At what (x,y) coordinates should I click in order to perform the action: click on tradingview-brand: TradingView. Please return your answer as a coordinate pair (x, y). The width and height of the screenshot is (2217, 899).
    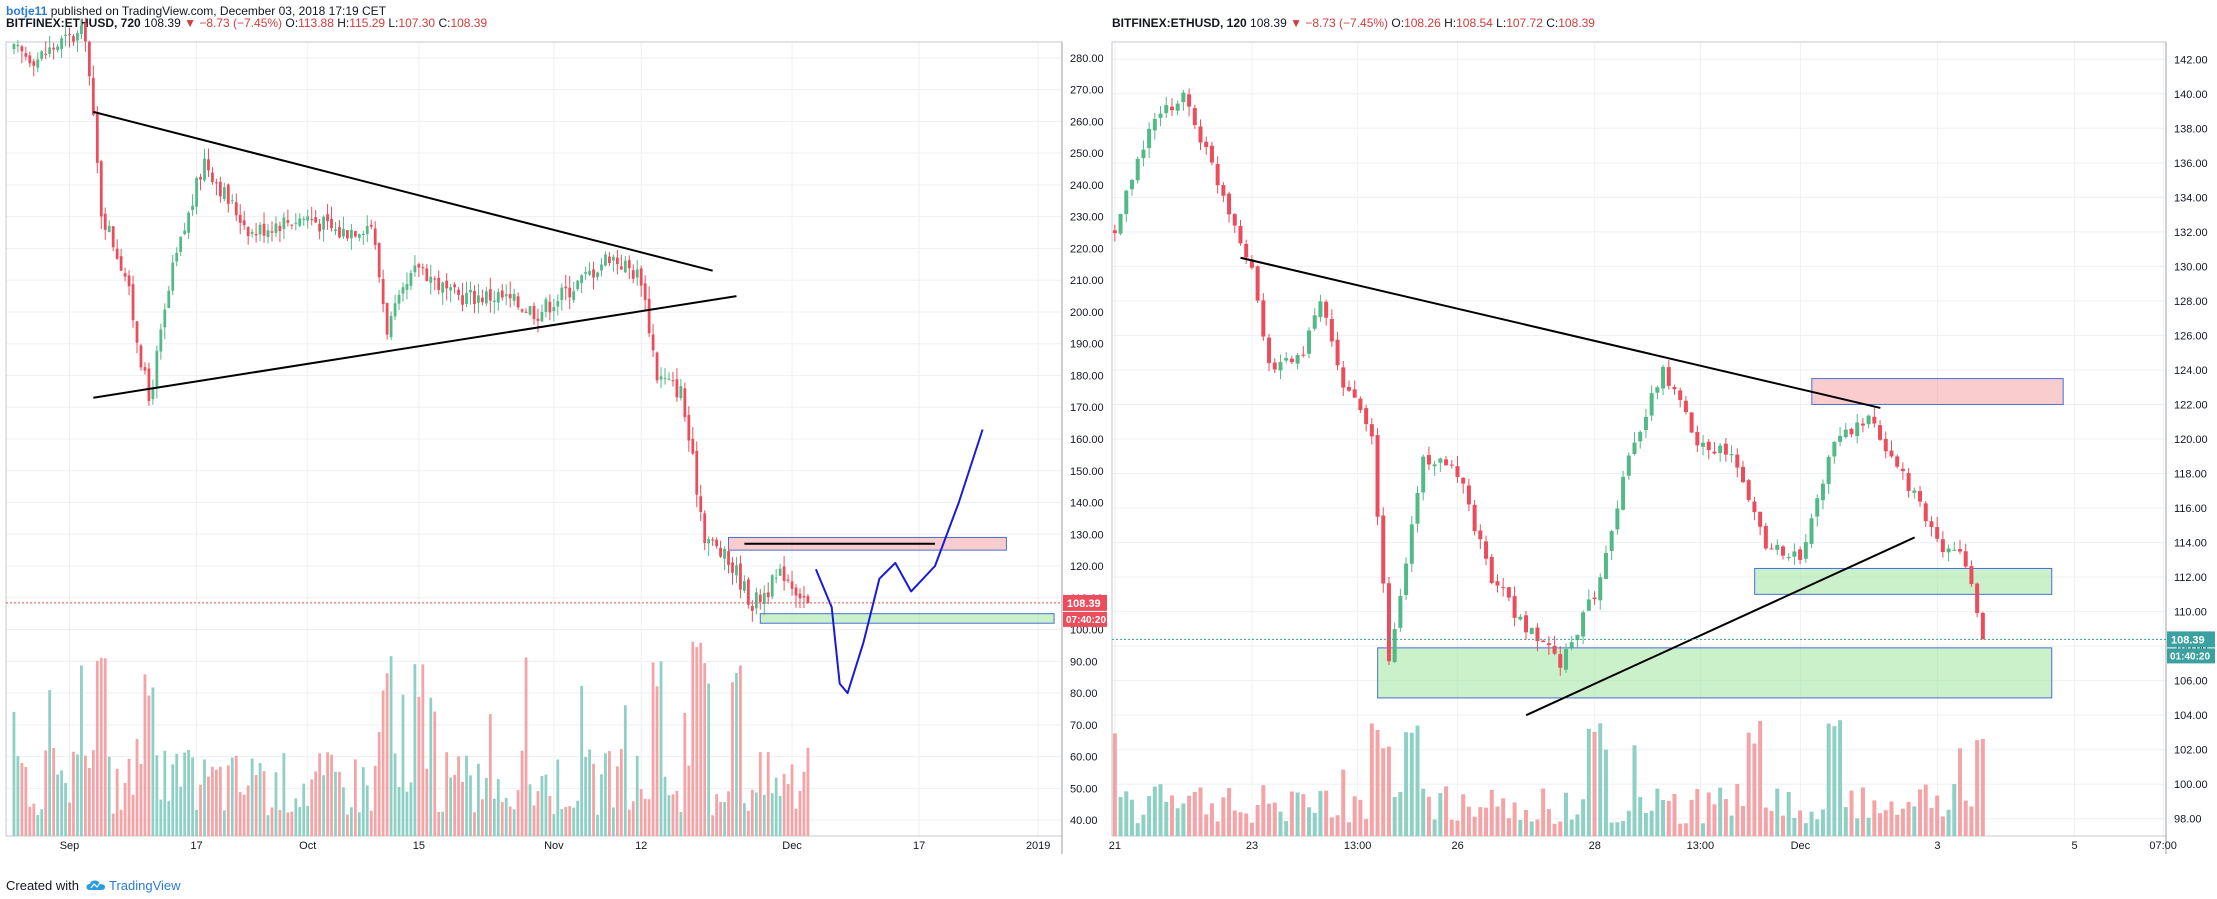
    Looking at the image, I should click on (145, 885).